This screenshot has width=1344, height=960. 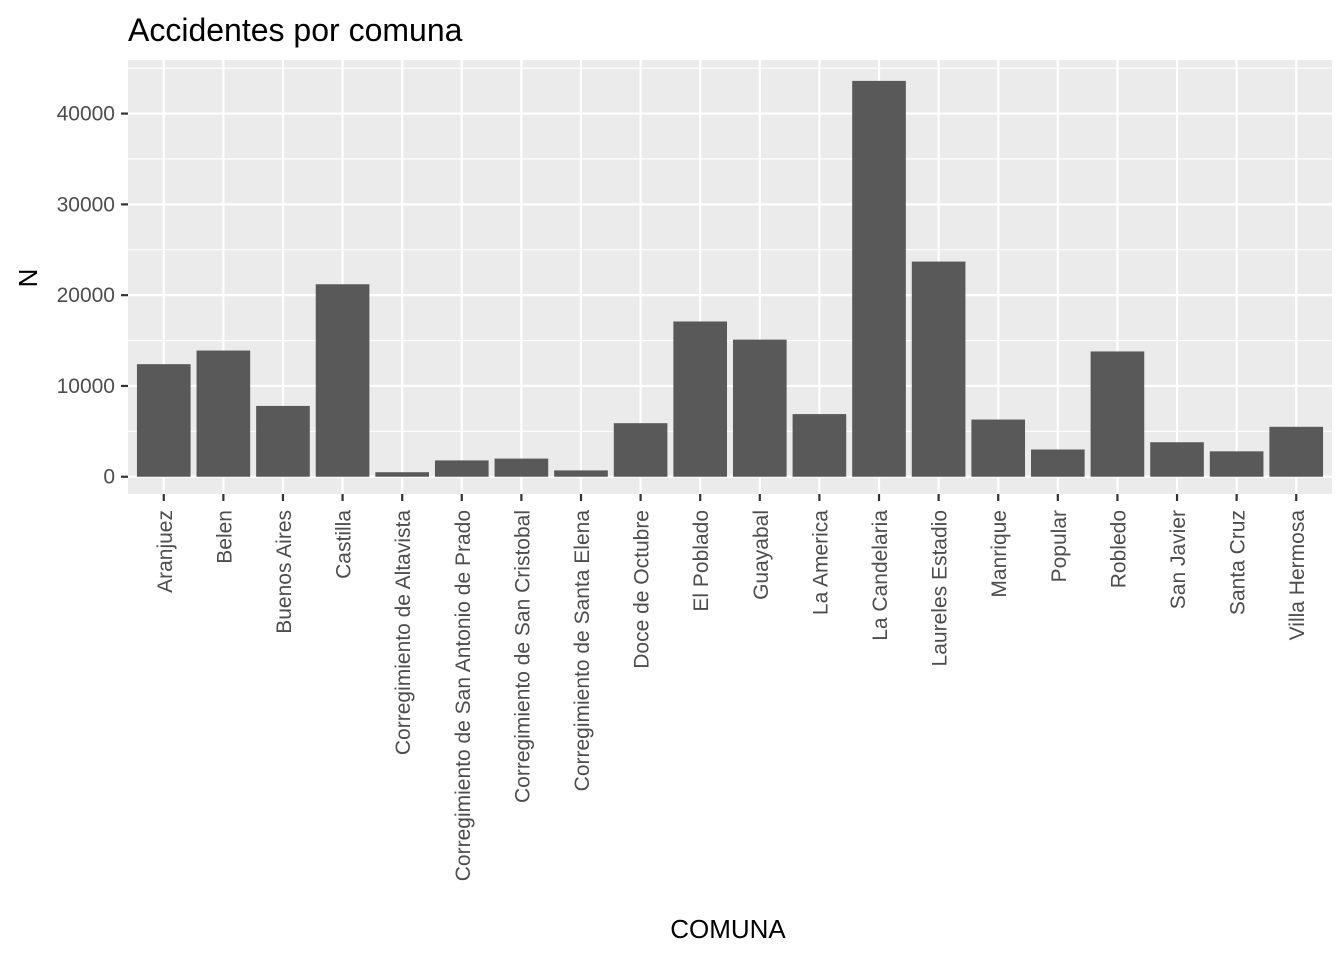 What do you see at coordinates (224, 537) in the screenshot?
I see `x-tick-label: Belen` at bounding box center [224, 537].